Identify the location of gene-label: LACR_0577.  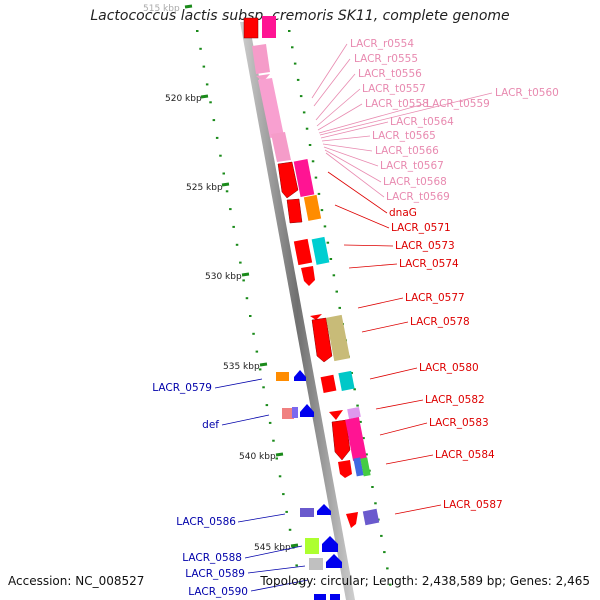
(435, 298).